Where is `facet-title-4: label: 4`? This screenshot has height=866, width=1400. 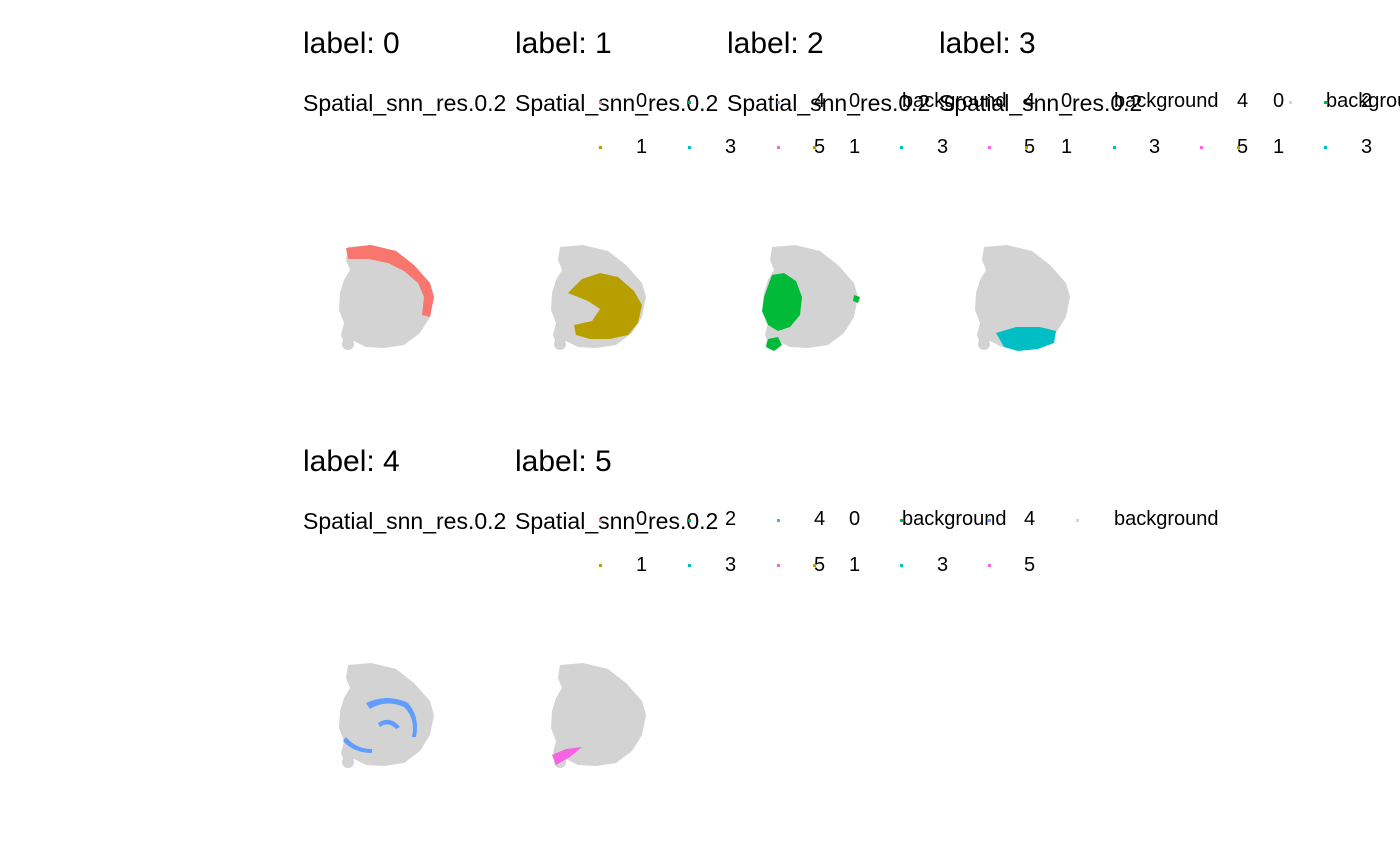 facet-title-4: label: 4 is located at coordinates (351, 461).